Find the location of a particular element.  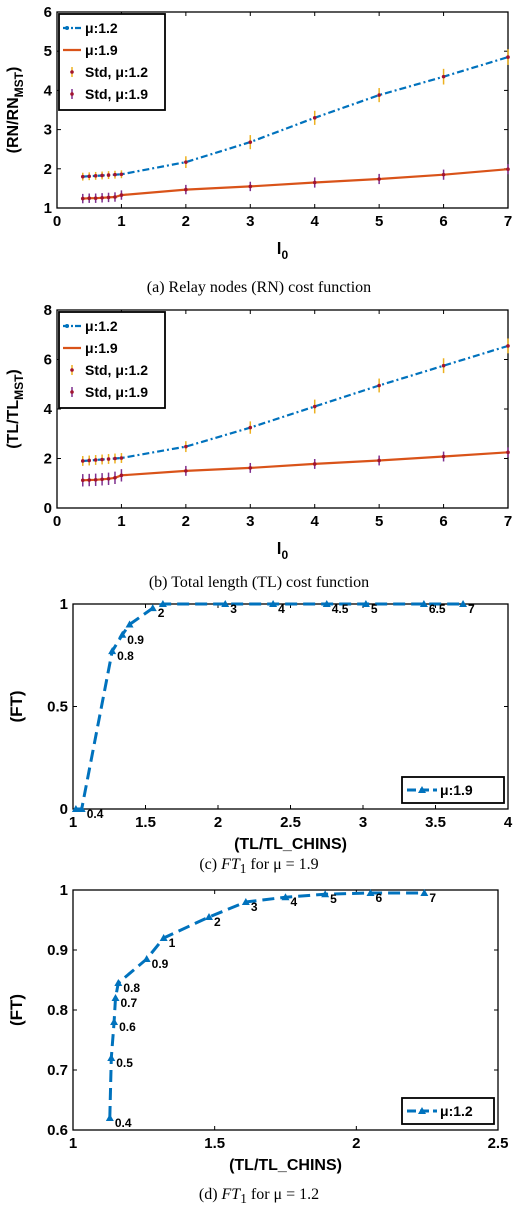

y-tick-label: 0 is located at coordinates (64, 809).